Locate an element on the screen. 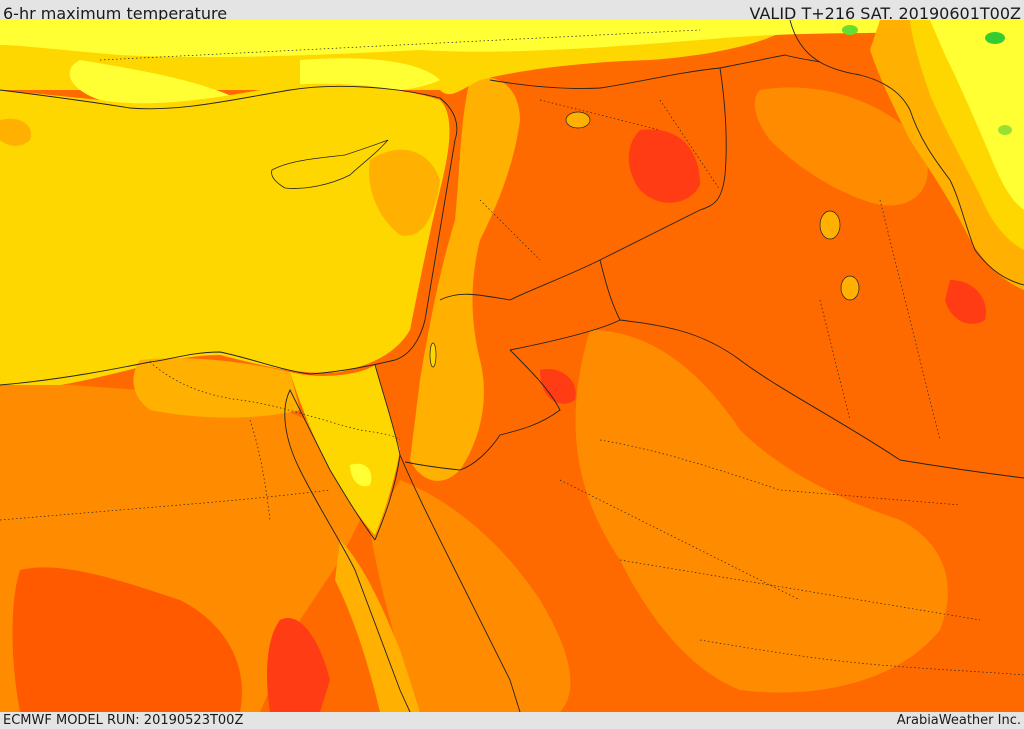 The width and height of the screenshot is (1024, 729). temp-zone-iraq-orange is located at coordinates (841, 146).